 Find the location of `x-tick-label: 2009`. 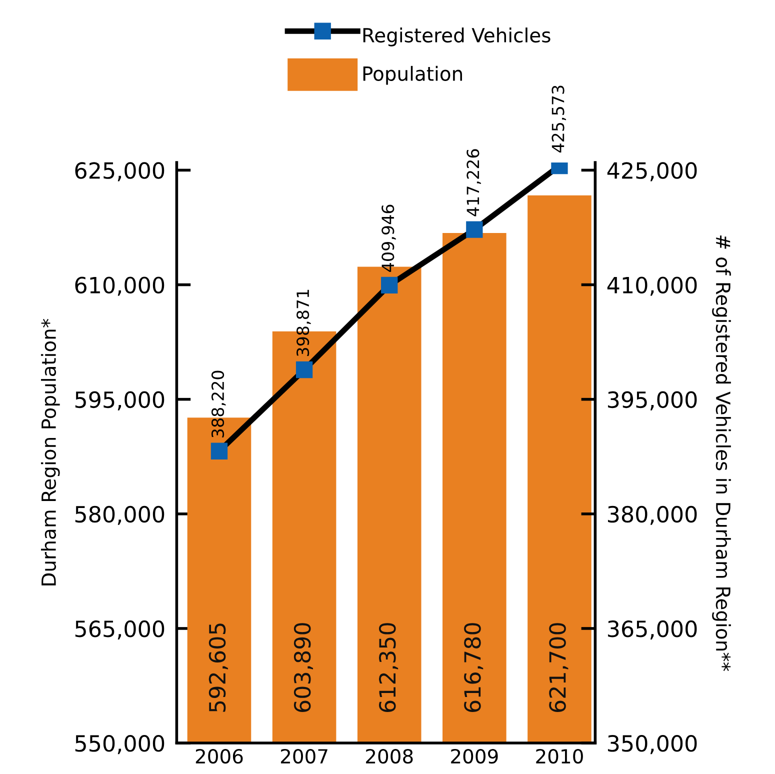

x-tick-label: 2009 is located at coordinates (474, 756).